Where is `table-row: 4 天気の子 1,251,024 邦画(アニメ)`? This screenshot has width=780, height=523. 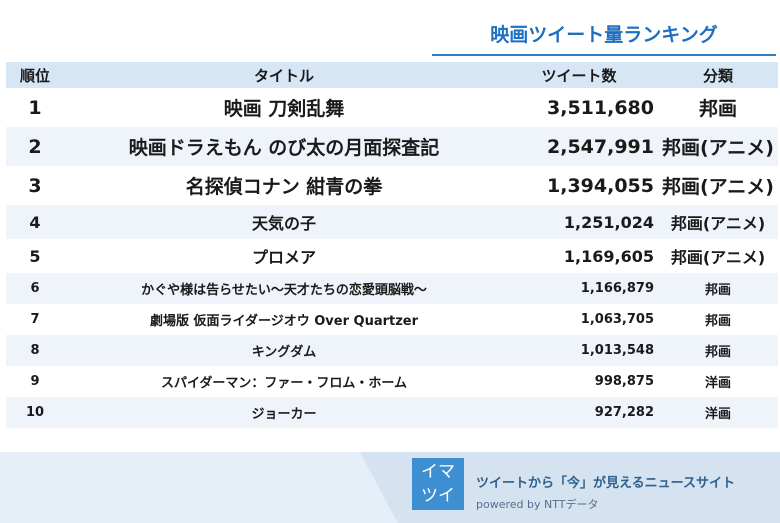
table-row: 4 天気の子 1,251,024 邦画(アニメ) is located at coordinates (392, 222).